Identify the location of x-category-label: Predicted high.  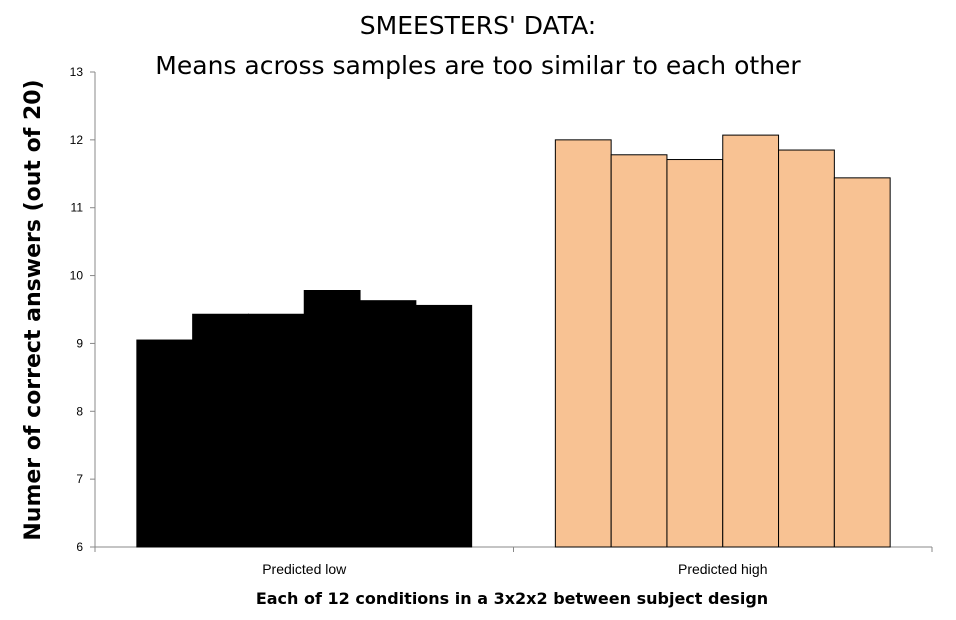
(723, 569).